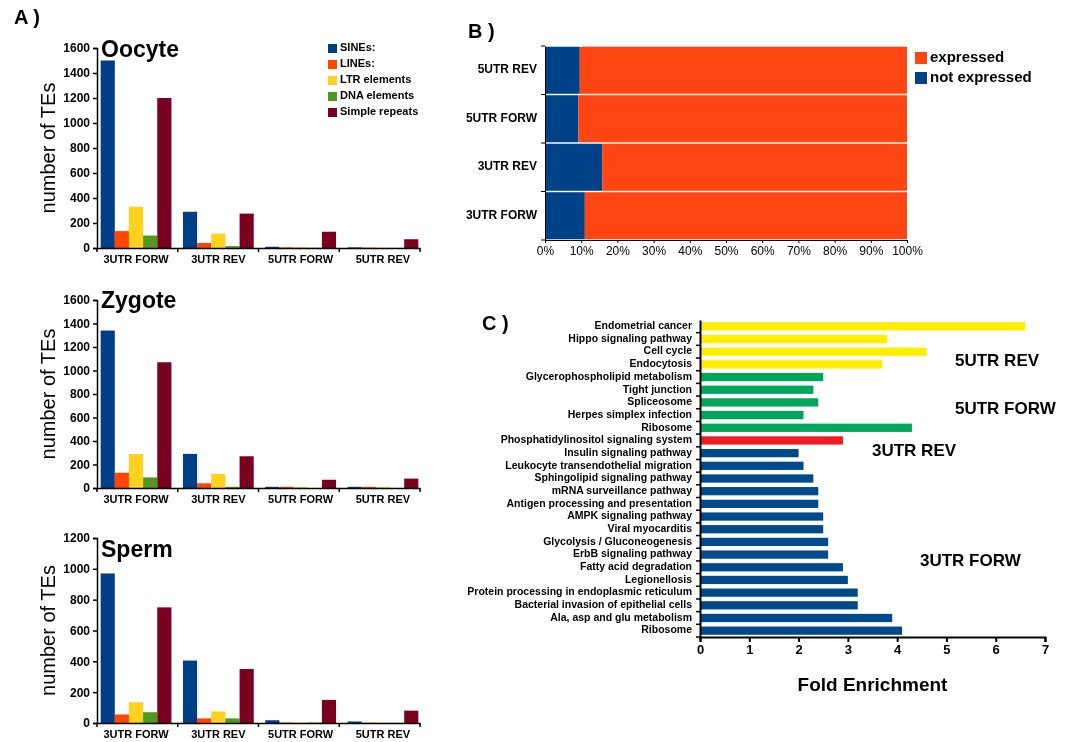 The image size is (1077, 742). I want to click on x-tick-label: 30%, so click(654, 250).